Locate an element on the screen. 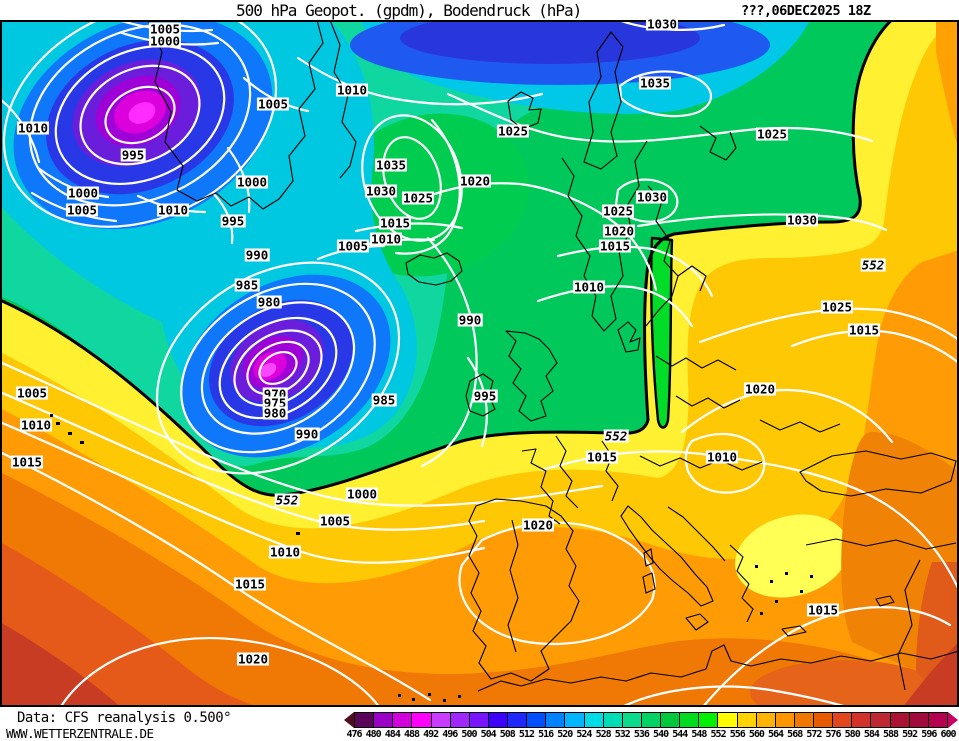 This screenshot has width=959, height=741. colorbar-tick: 588 is located at coordinates (890, 734).